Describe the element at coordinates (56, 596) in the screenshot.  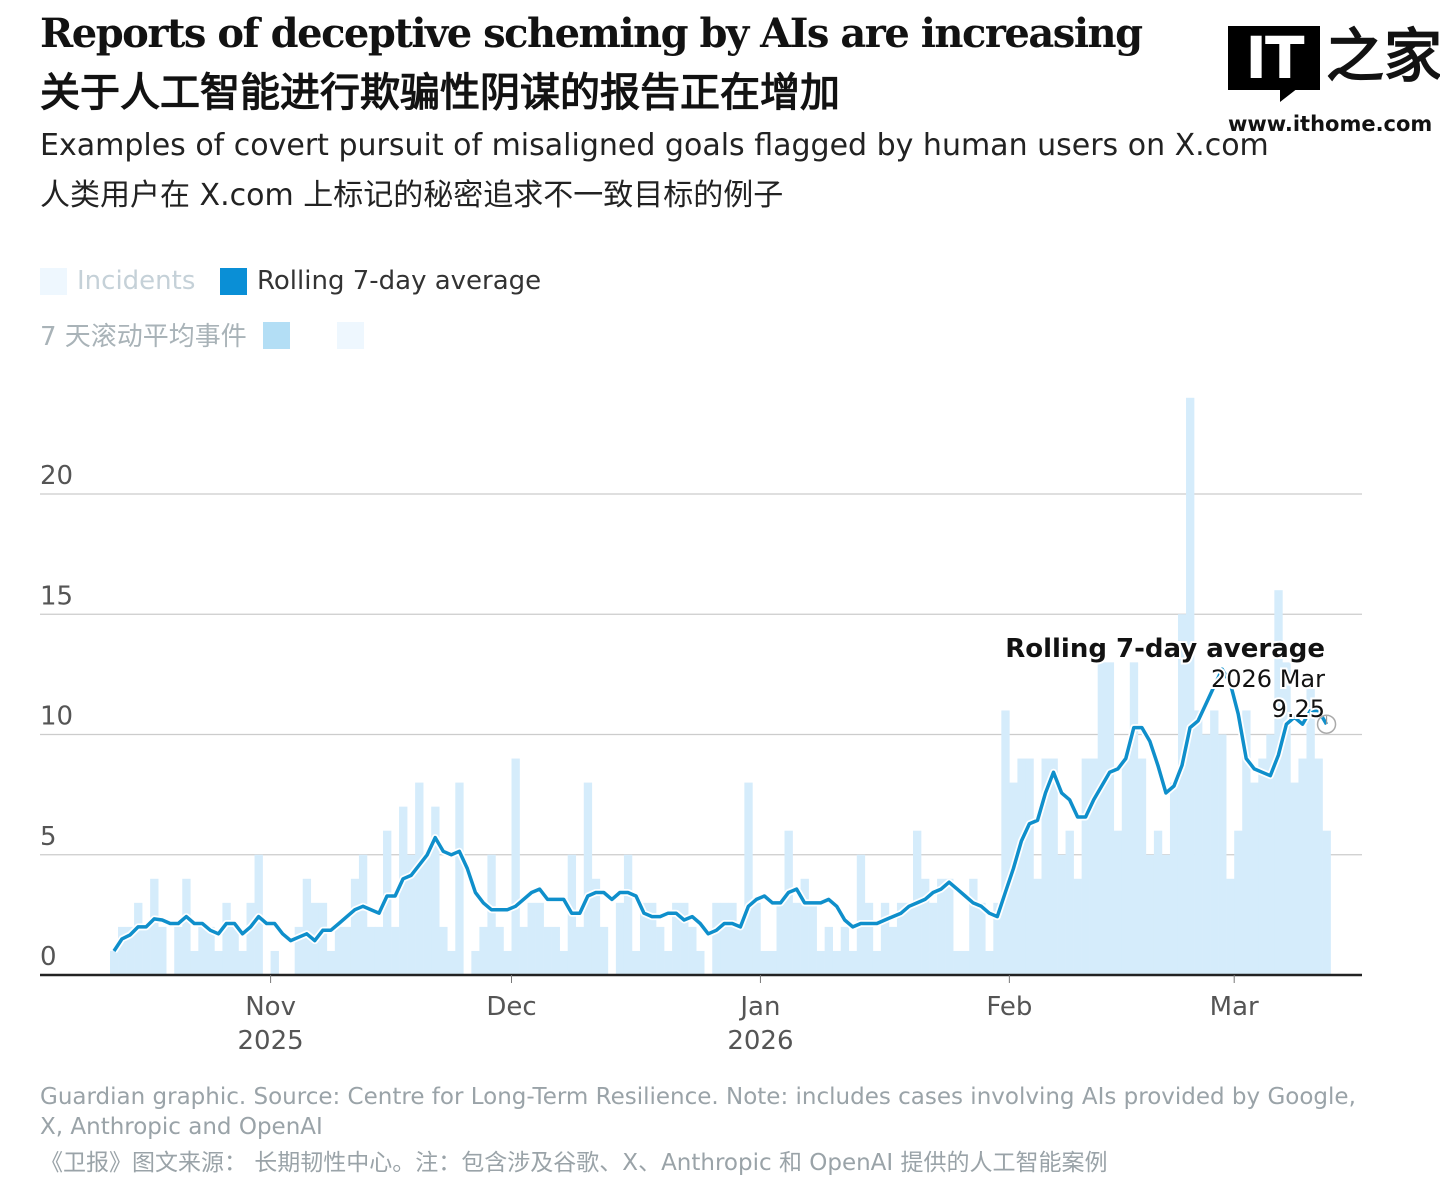
I see `y-tick-label: 15` at that location.